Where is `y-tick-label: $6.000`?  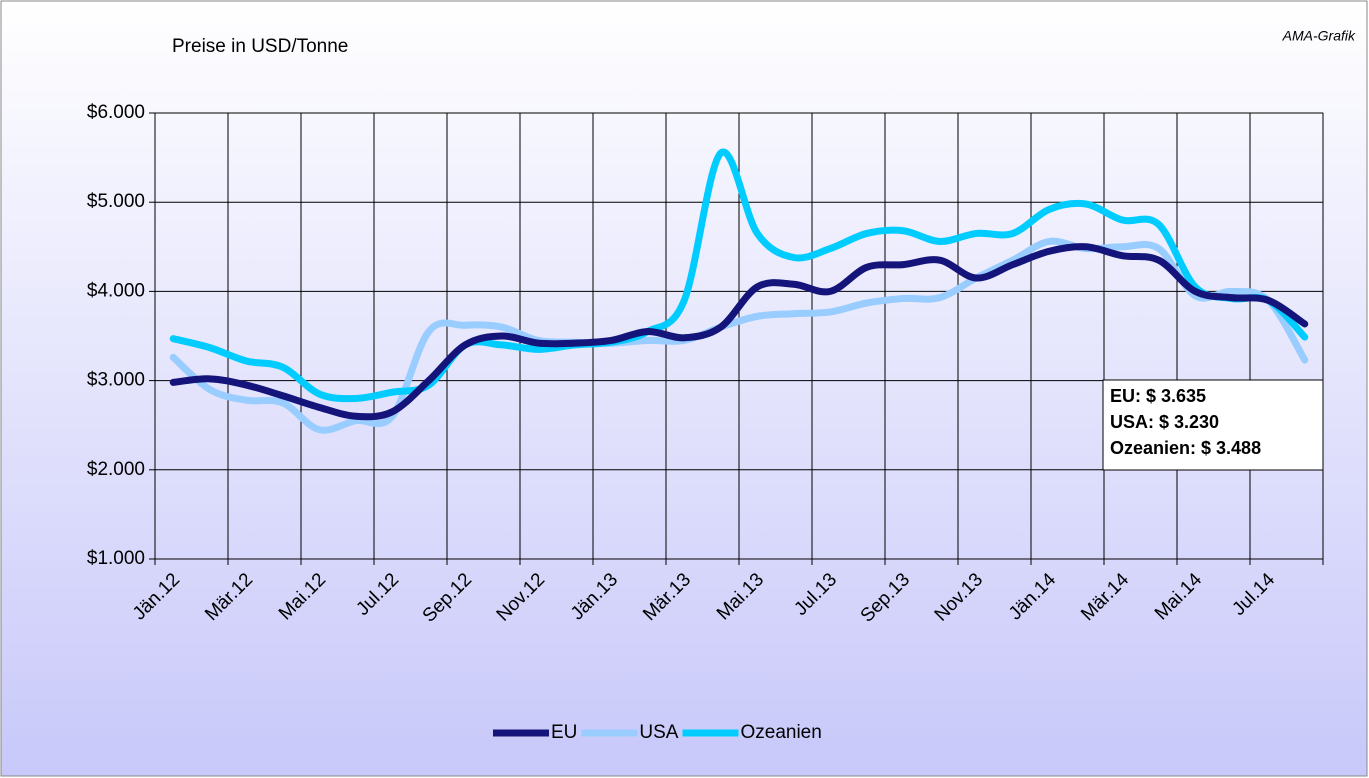 y-tick-label: $6.000 is located at coordinates (116, 112).